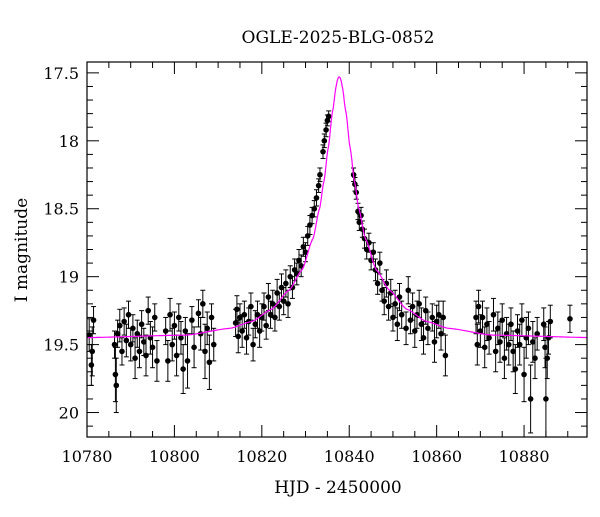 Image resolution: width=600 pixels, height=517 pixels. I want to click on x-tick-label: 10780, so click(87, 456).